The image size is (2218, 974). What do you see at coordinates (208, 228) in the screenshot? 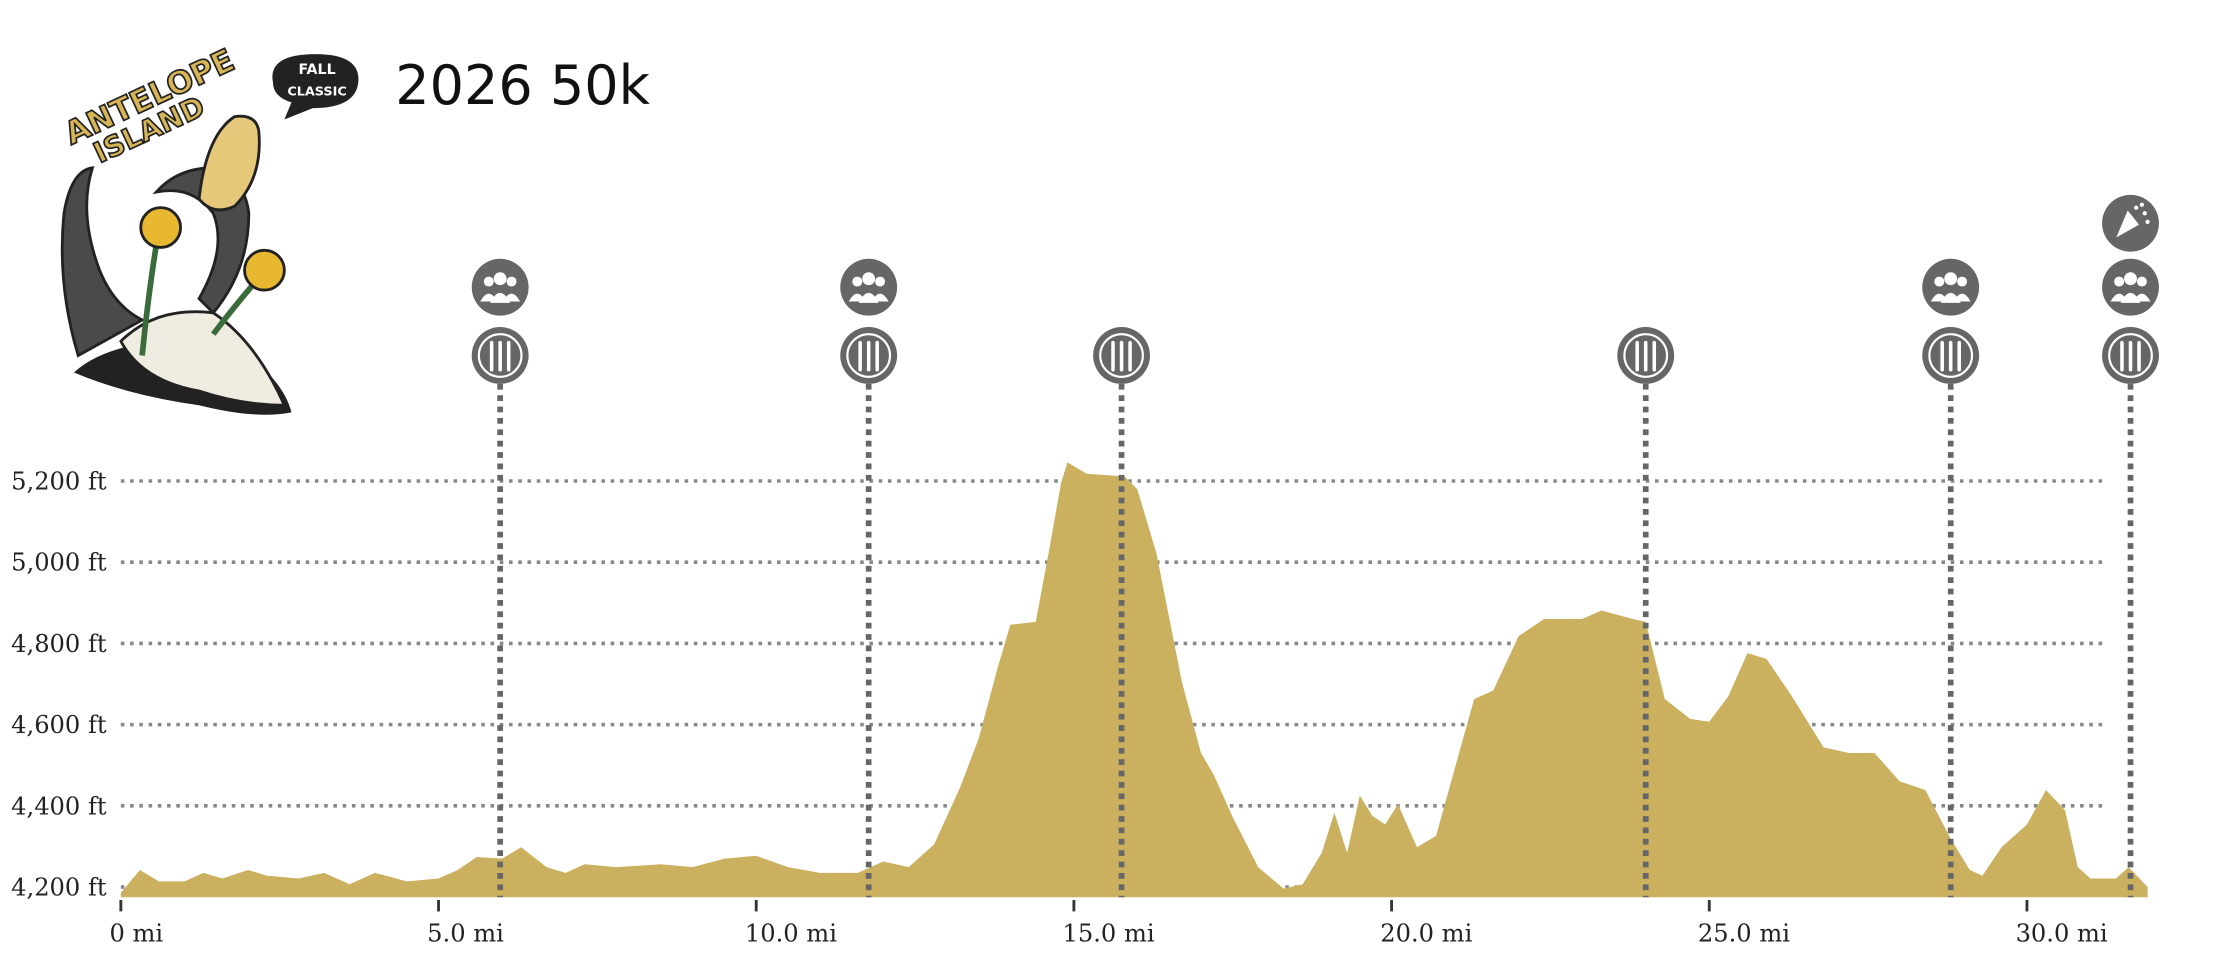
I see `logo: FALL CLASSIC ANTELOPE ISLAND` at bounding box center [208, 228].